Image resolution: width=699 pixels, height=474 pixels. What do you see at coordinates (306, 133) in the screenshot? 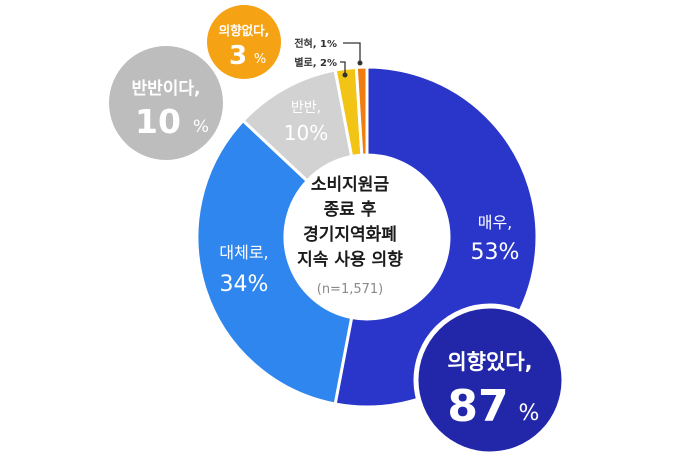
I see `slice-value-banban: 10%` at bounding box center [306, 133].